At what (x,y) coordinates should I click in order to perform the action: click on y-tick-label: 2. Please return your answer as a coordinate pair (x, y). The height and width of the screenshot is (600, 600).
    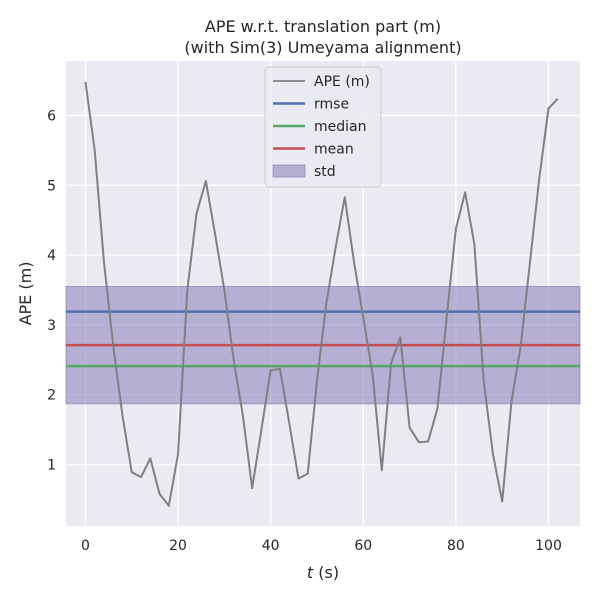
    Looking at the image, I should click on (51, 396).